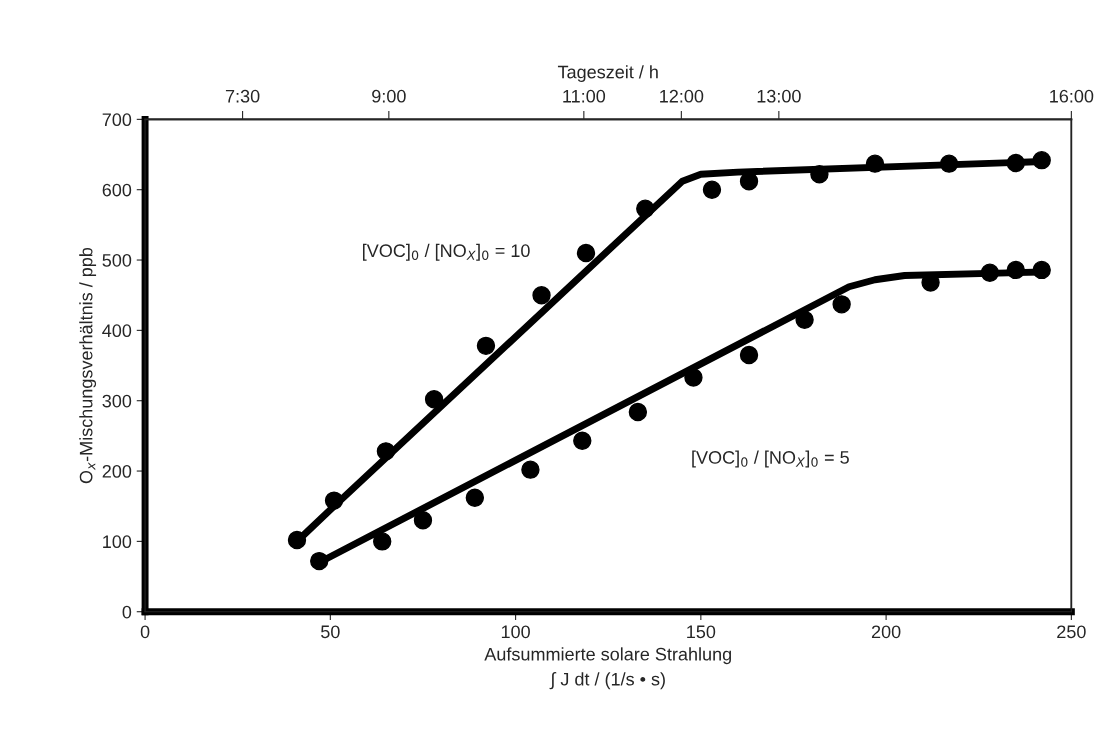 Image resolution: width=1116 pixels, height=746 pixels. Describe the element at coordinates (607, 668) in the screenshot. I see `x-axis-title: Aufsummierte solare Strahlung ∫ J dt / (1/s • s)` at that location.